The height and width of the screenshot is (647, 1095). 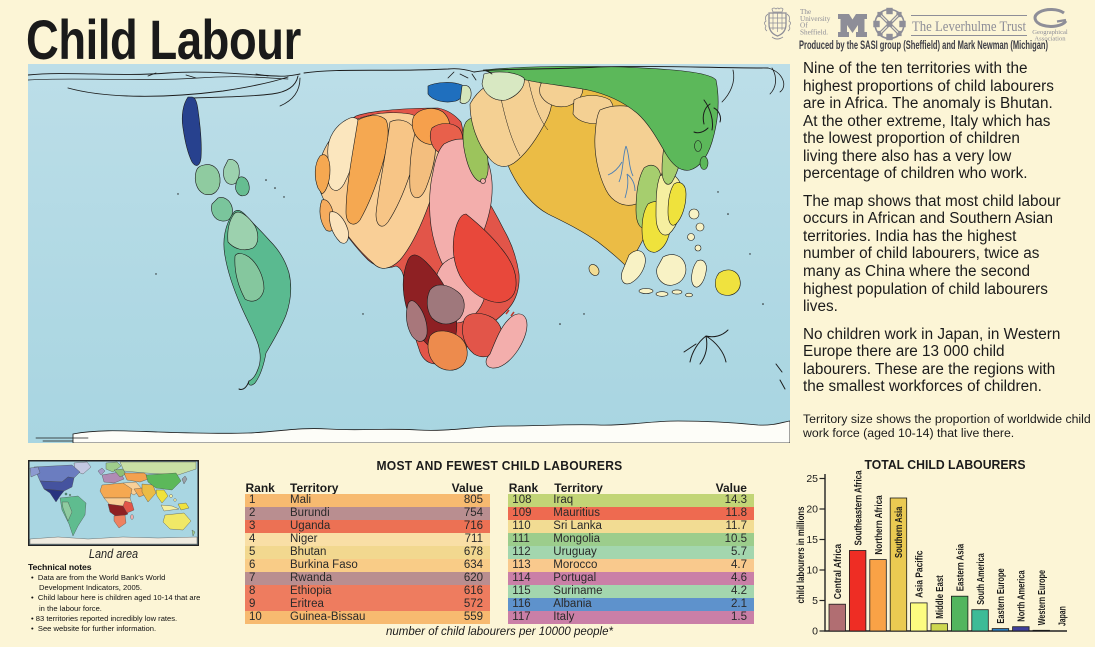 I want to click on svg-text: South America, so click(x=981, y=579).